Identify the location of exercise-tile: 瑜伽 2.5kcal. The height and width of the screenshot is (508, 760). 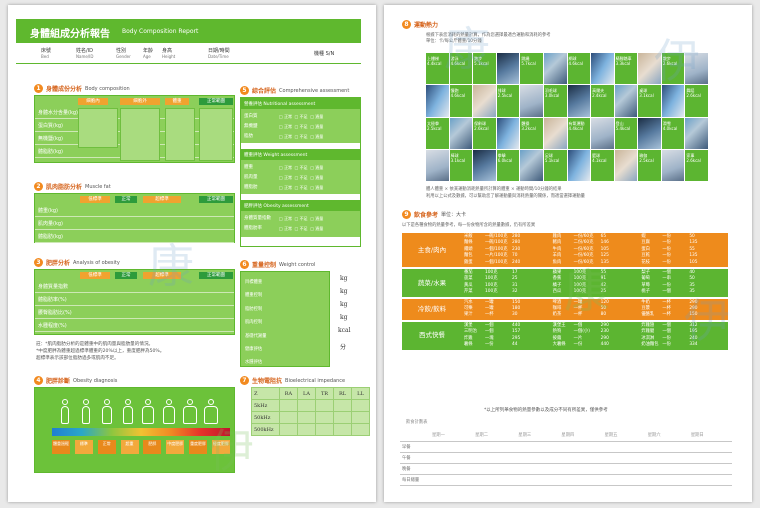
(649, 165).